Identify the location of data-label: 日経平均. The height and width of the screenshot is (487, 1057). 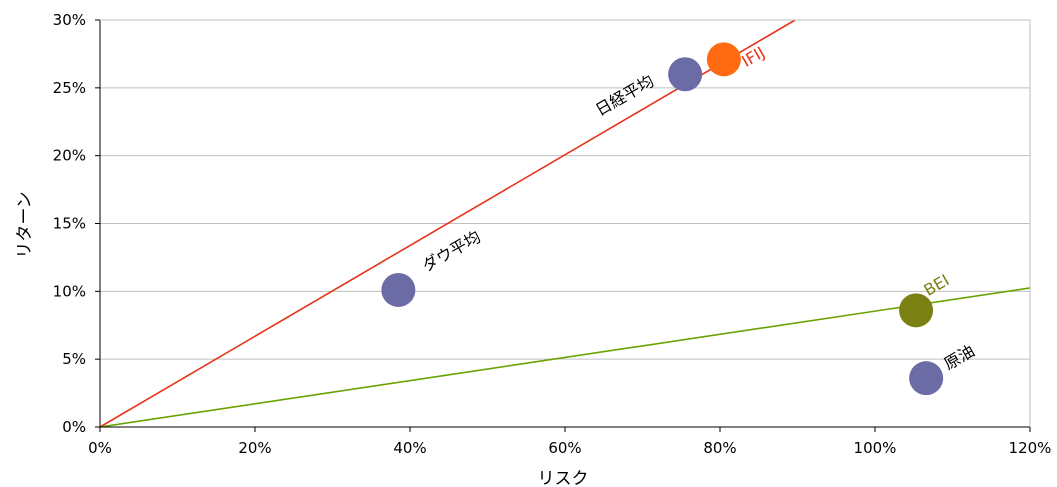
(624, 95).